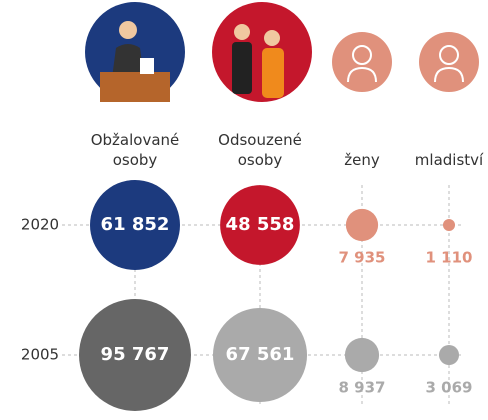 This screenshot has height=420, width=488. What do you see at coordinates (40, 355) in the screenshot?
I see `row-label: 2005` at bounding box center [40, 355].